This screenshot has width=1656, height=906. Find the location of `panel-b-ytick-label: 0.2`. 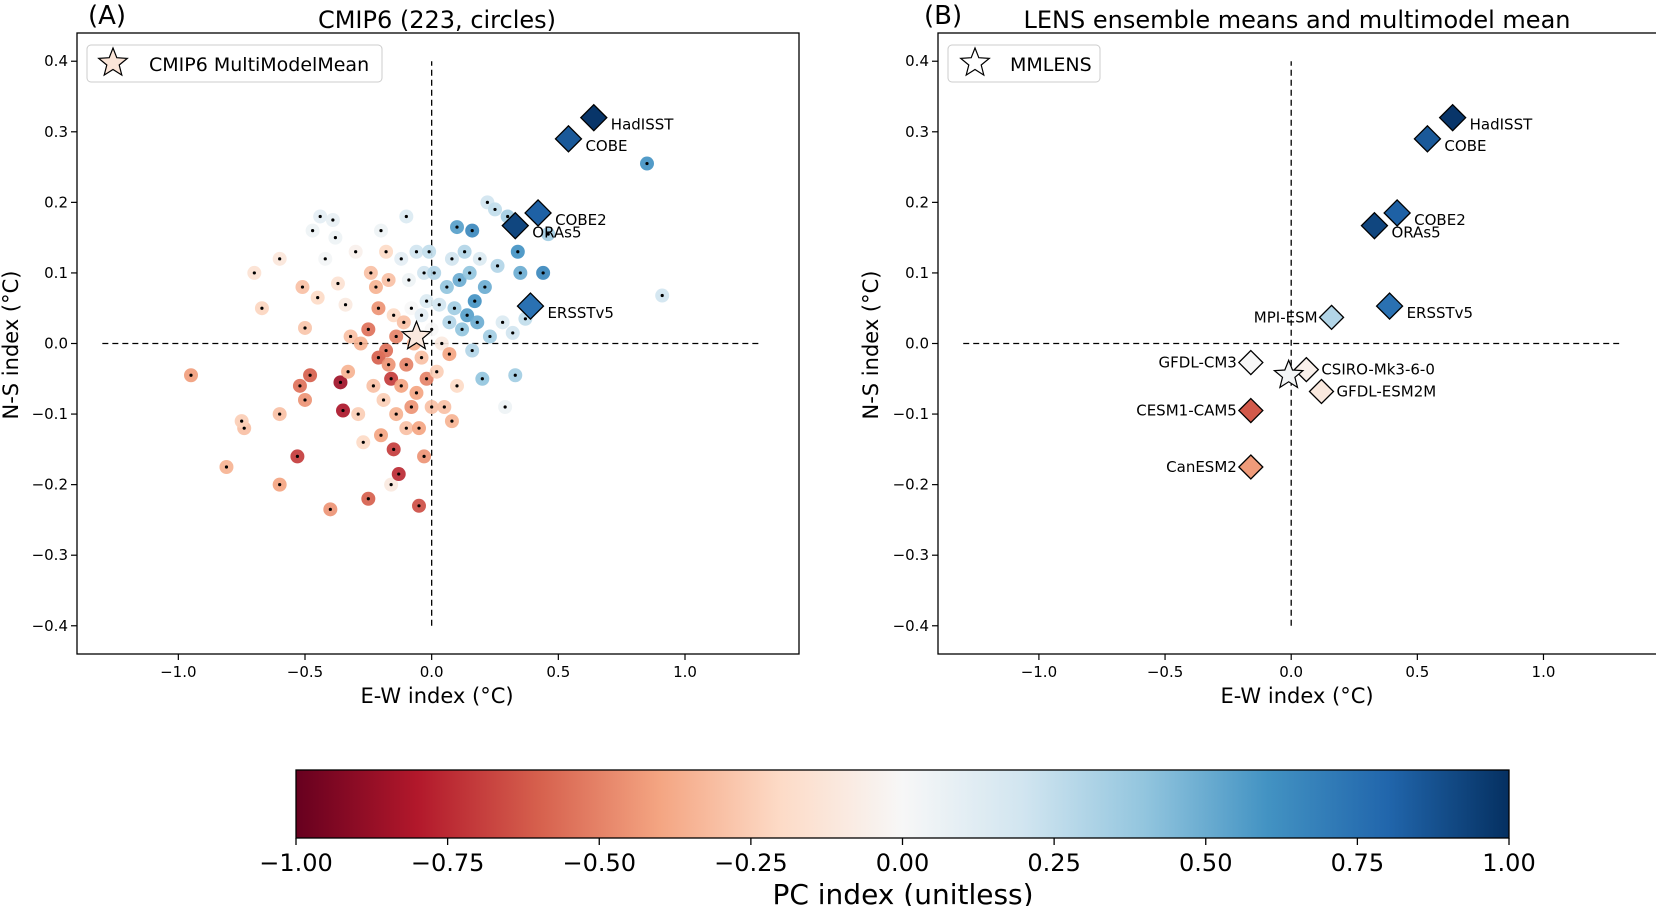

panel-b-ytick-label: 0.2 is located at coordinates (917, 202).